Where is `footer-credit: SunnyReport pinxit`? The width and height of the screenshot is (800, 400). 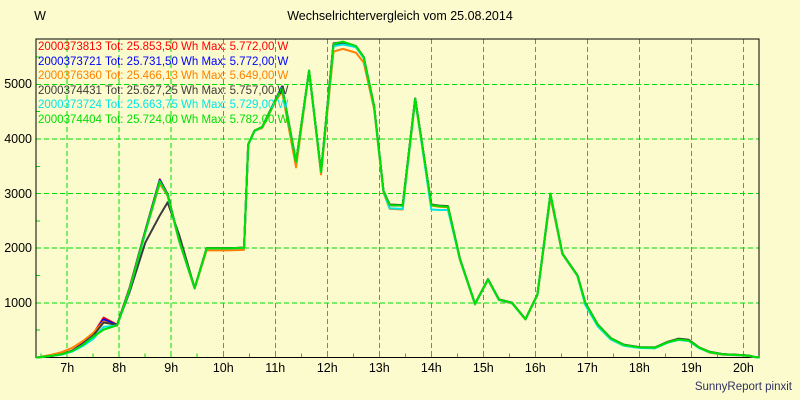
footer-credit: SunnyReport pinxit is located at coordinates (743, 387).